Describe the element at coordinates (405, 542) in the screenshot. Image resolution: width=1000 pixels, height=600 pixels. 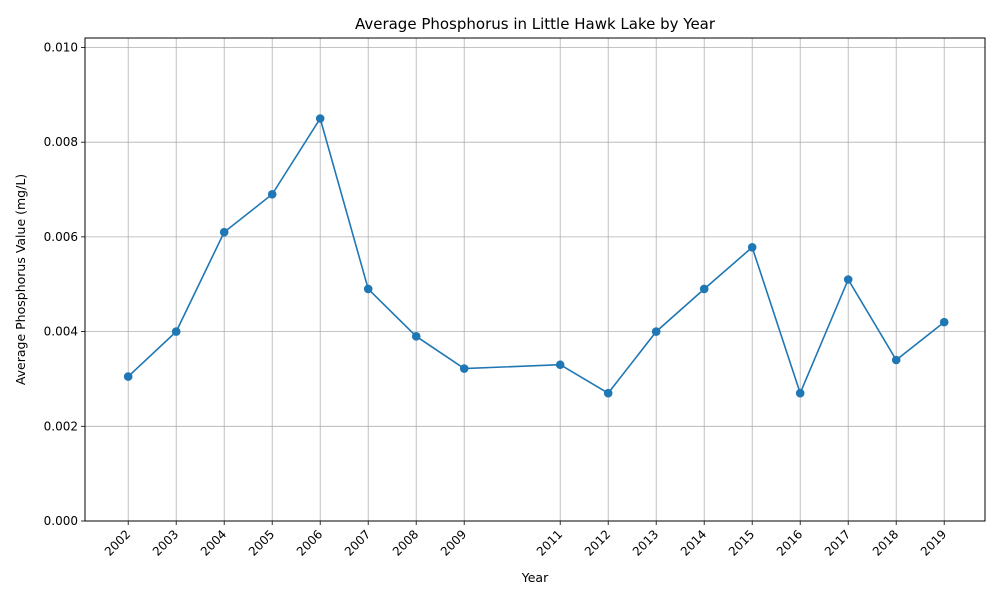
I see `x-tick-label: 2008` at that location.